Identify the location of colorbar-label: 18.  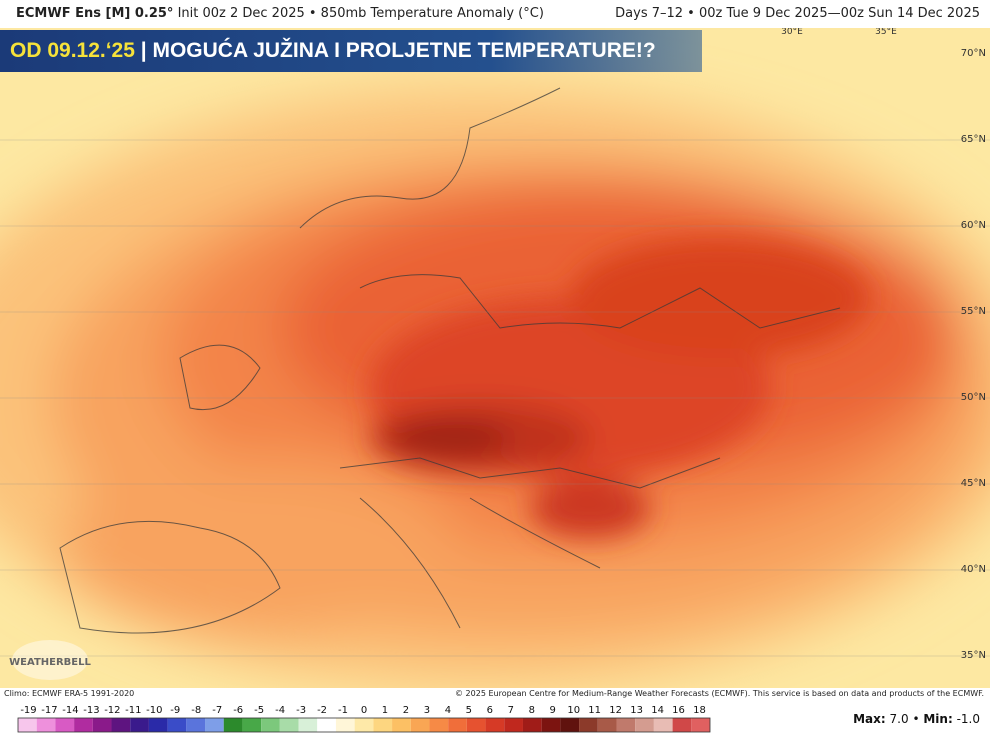
(699, 710).